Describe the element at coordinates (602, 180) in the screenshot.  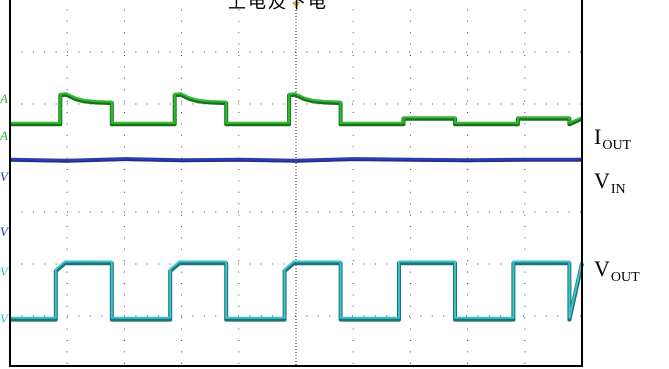
I see `label-v-in-main: V` at that location.